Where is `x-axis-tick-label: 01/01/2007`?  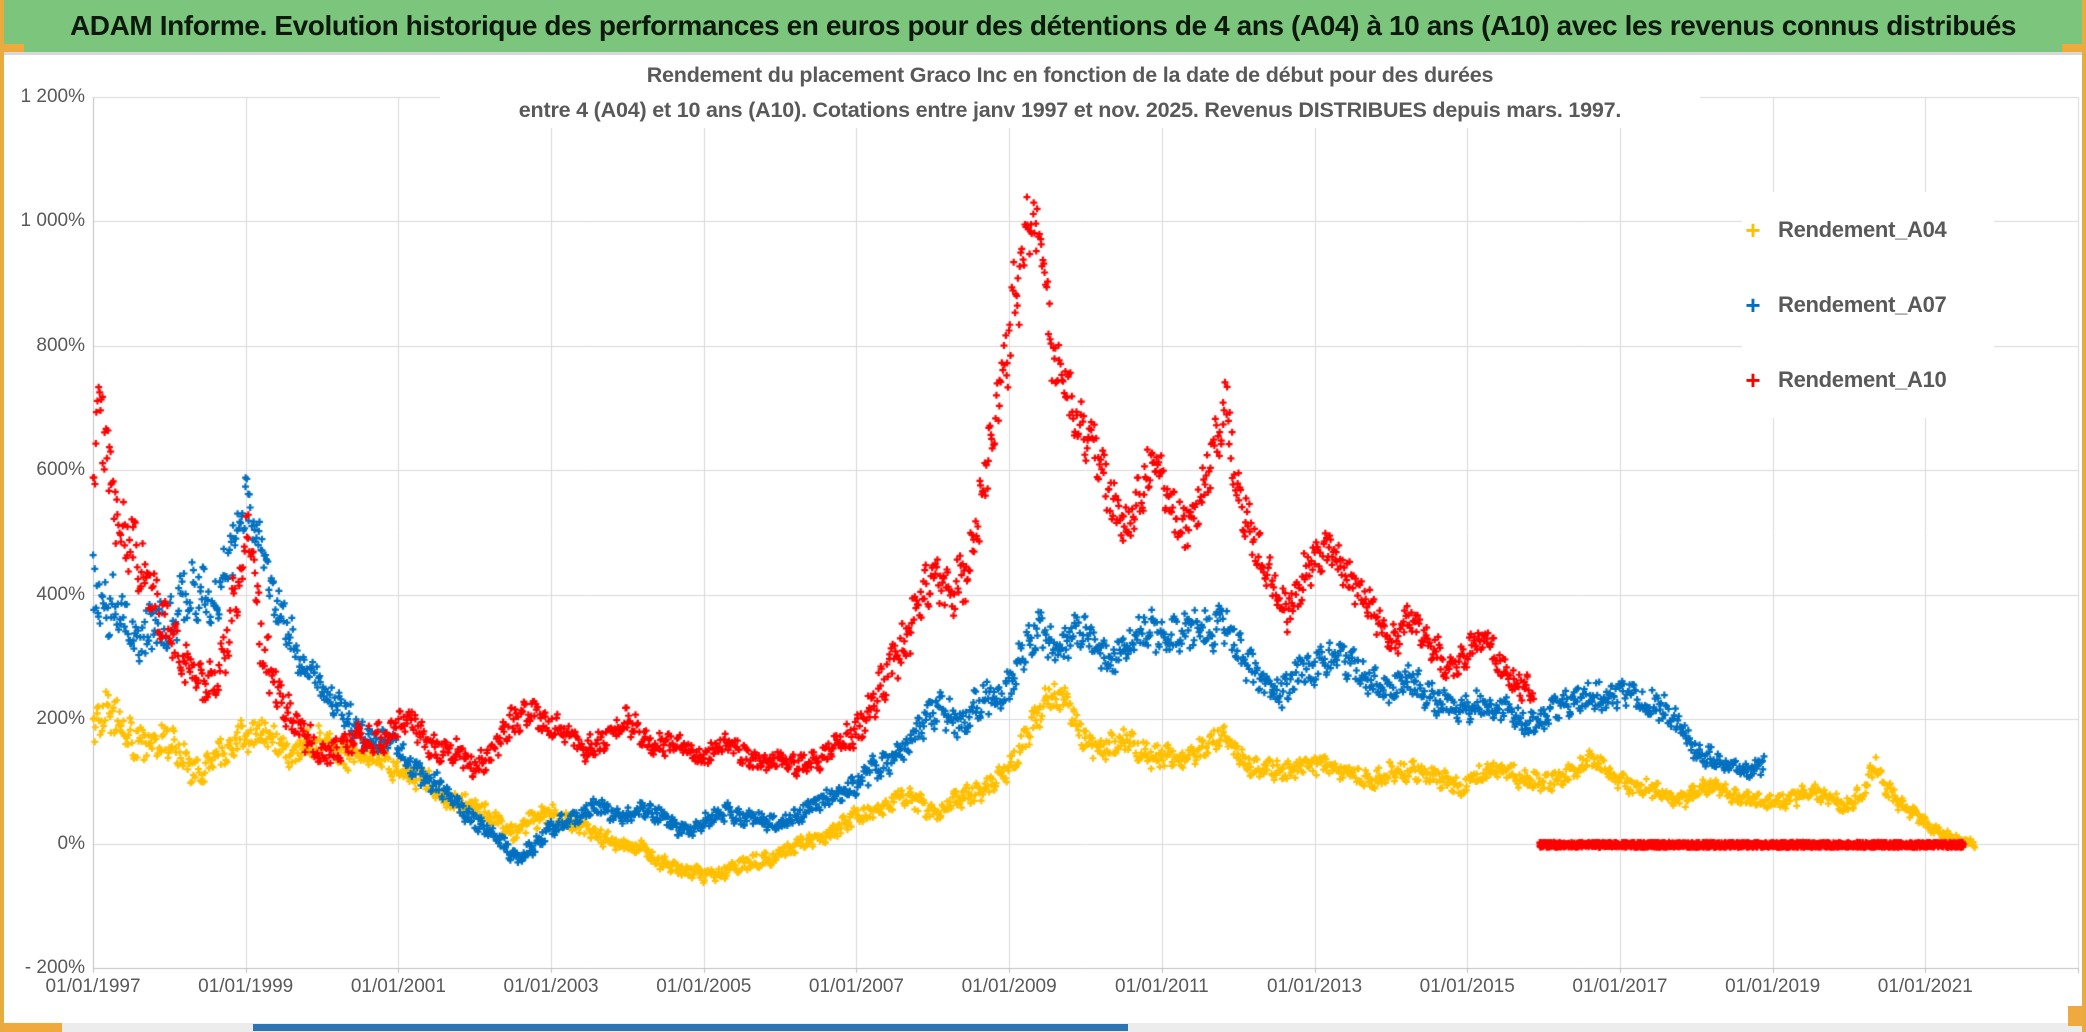
x-axis-tick-label: 01/01/2007 is located at coordinates (856, 986).